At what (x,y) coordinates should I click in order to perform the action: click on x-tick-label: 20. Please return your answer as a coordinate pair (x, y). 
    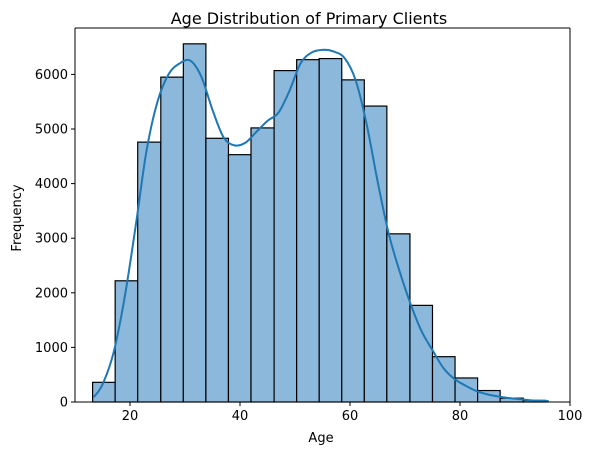
    Looking at the image, I should click on (130, 416).